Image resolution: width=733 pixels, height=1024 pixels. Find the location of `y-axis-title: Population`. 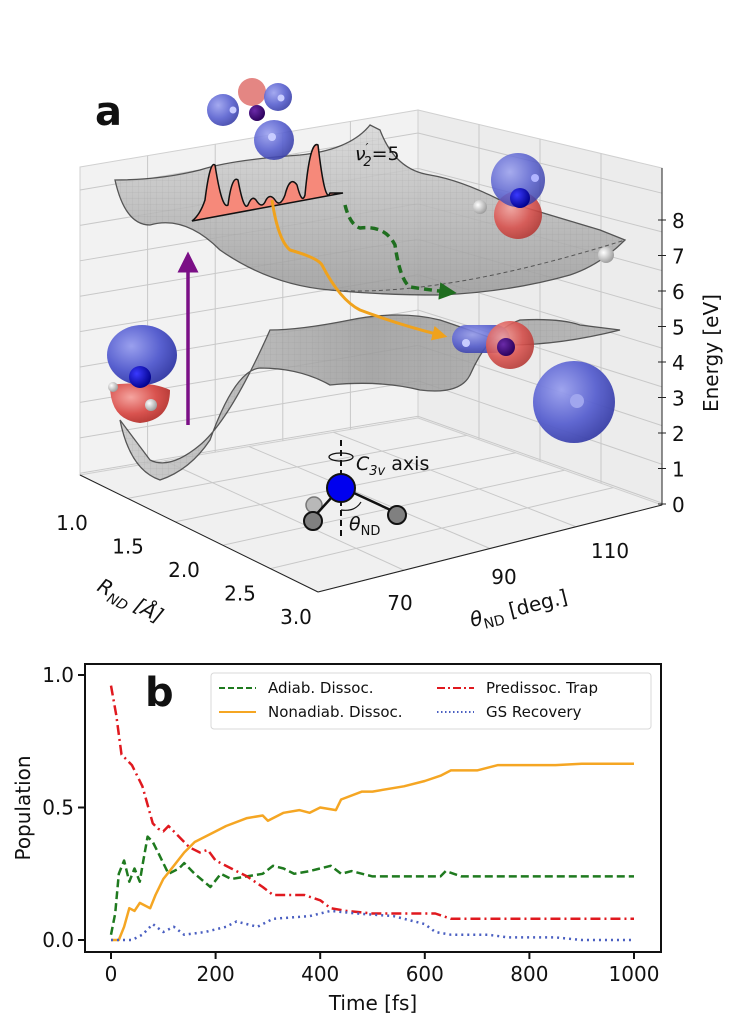

y-axis-title: Population is located at coordinates (23, 807).